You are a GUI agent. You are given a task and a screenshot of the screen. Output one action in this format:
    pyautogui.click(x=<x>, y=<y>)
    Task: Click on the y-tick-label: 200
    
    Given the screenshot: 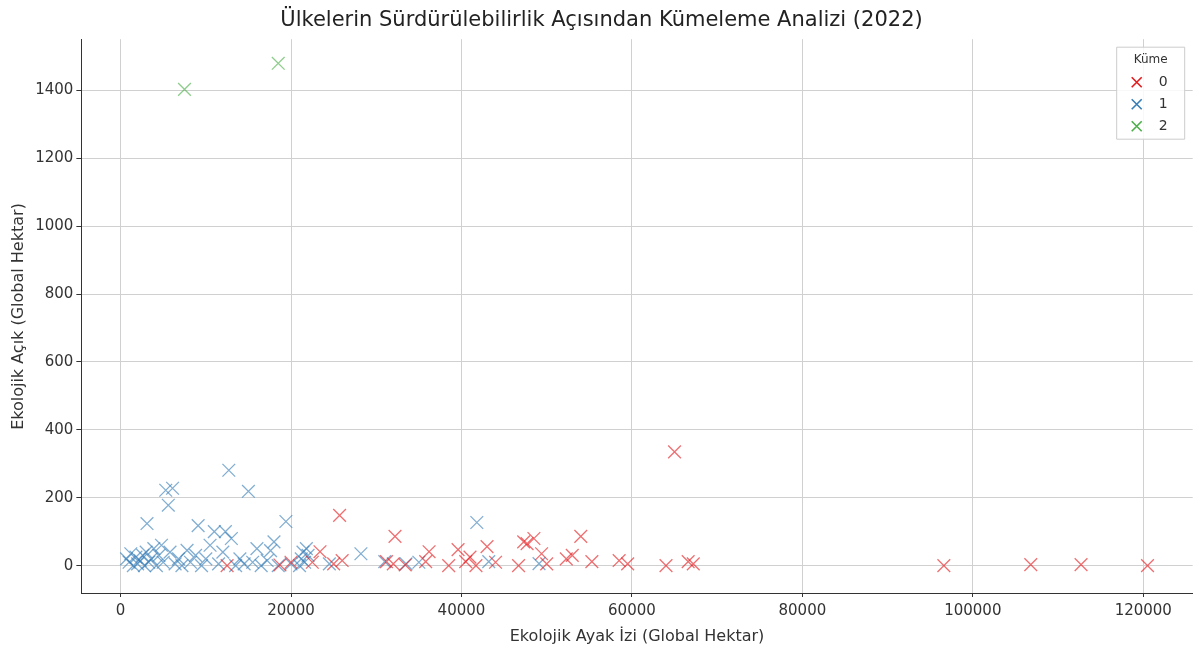 What is the action you would take?
    pyautogui.click(x=59, y=496)
    